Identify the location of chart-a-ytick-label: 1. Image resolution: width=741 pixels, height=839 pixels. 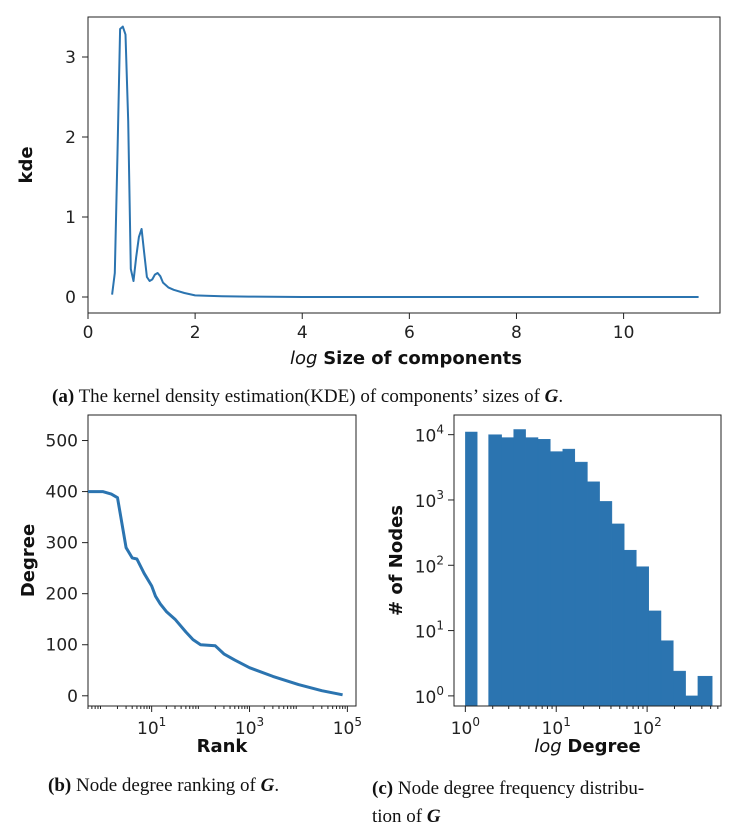
(70, 218).